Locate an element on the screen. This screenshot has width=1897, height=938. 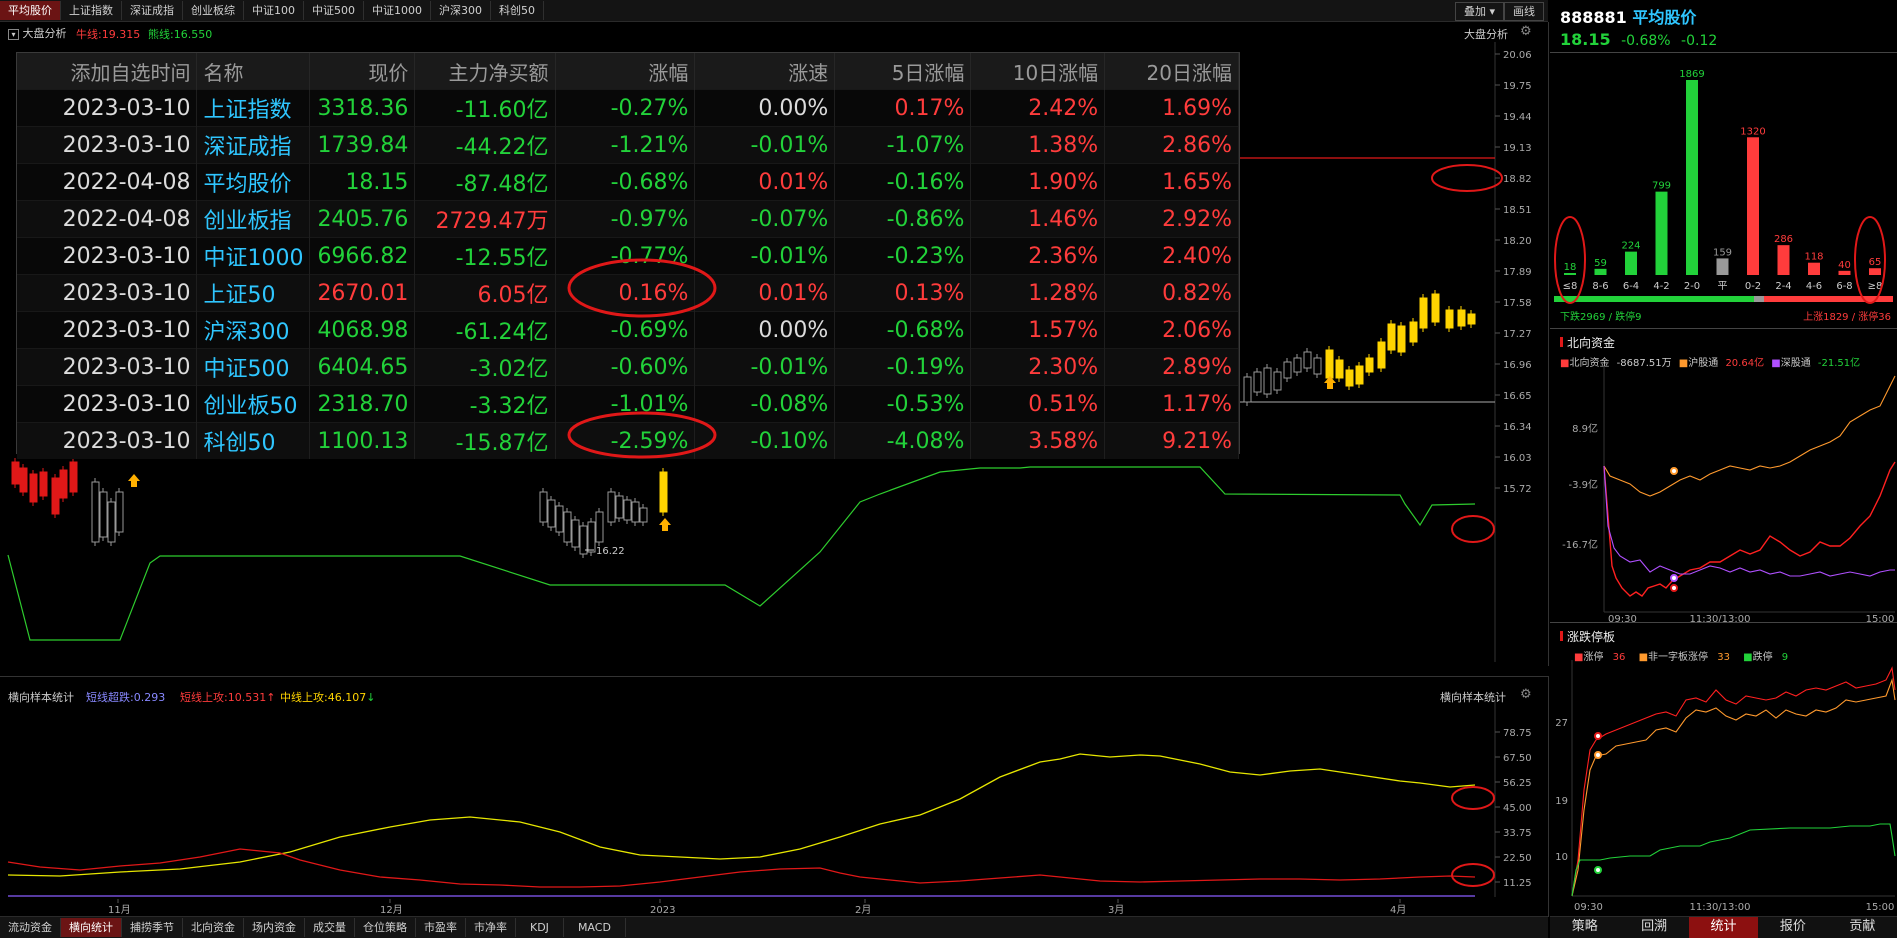
net-buy-cell: -61.24亿 is located at coordinates (485, 330).